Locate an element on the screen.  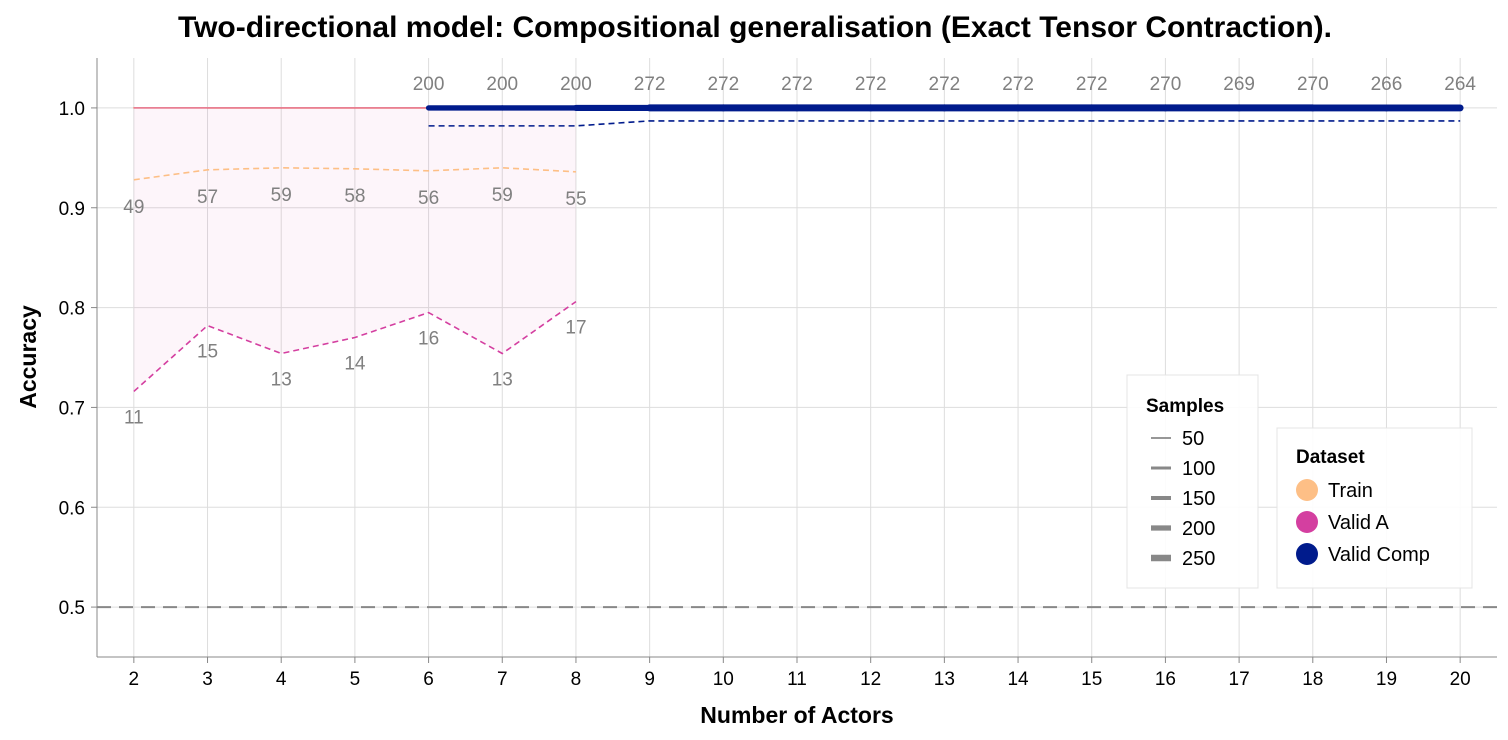
confidence-bands is located at coordinates (354, 249).